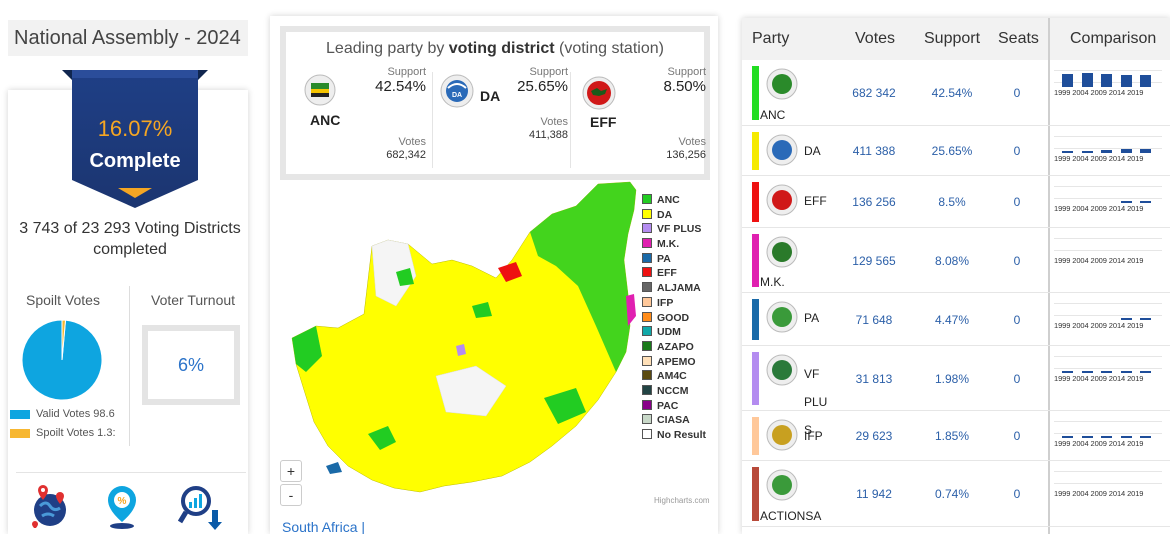 The height and width of the screenshot is (534, 1170). What do you see at coordinates (771, 38) in the screenshot?
I see `header-party: Party` at bounding box center [771, 38].